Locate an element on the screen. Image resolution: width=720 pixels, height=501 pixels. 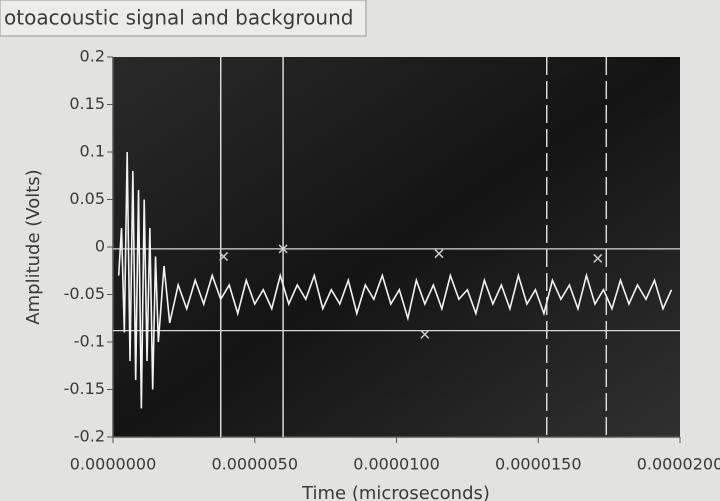
y-tick-label: -0.2 is located at coordinates (89, 436).